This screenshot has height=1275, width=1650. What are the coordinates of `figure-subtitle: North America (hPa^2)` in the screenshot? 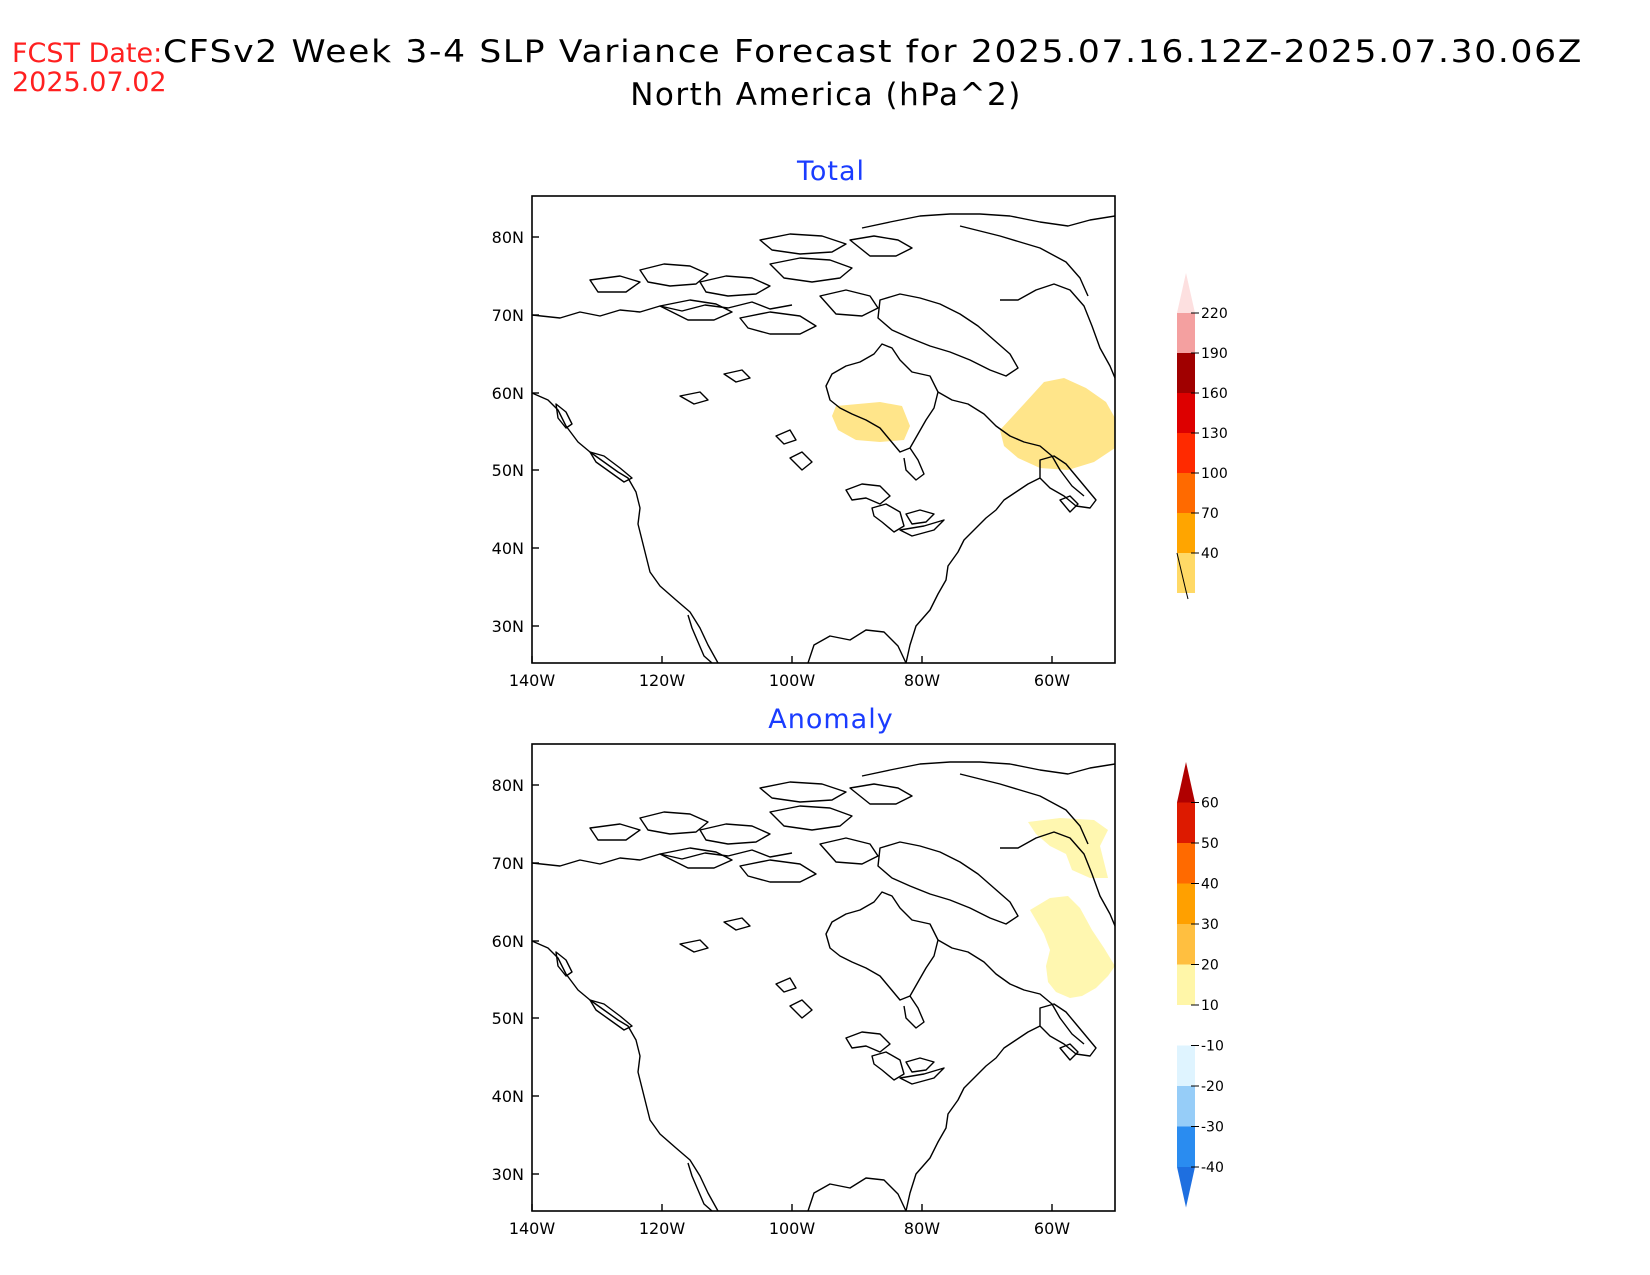 It's located at (826, 95).